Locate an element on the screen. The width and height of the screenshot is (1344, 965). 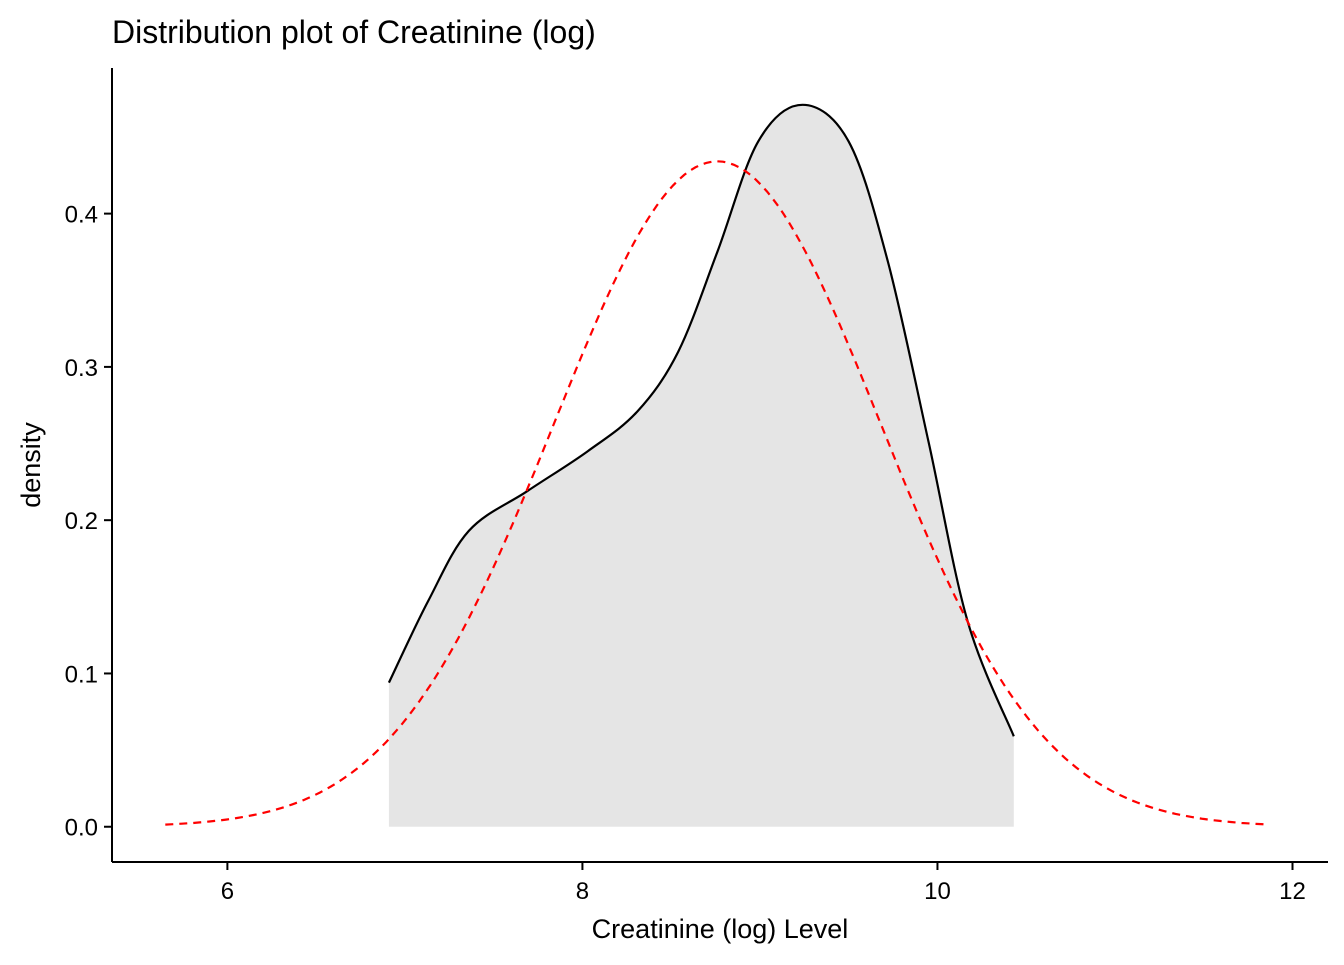
y-axis-label: density is located at coordinates (31, 465).